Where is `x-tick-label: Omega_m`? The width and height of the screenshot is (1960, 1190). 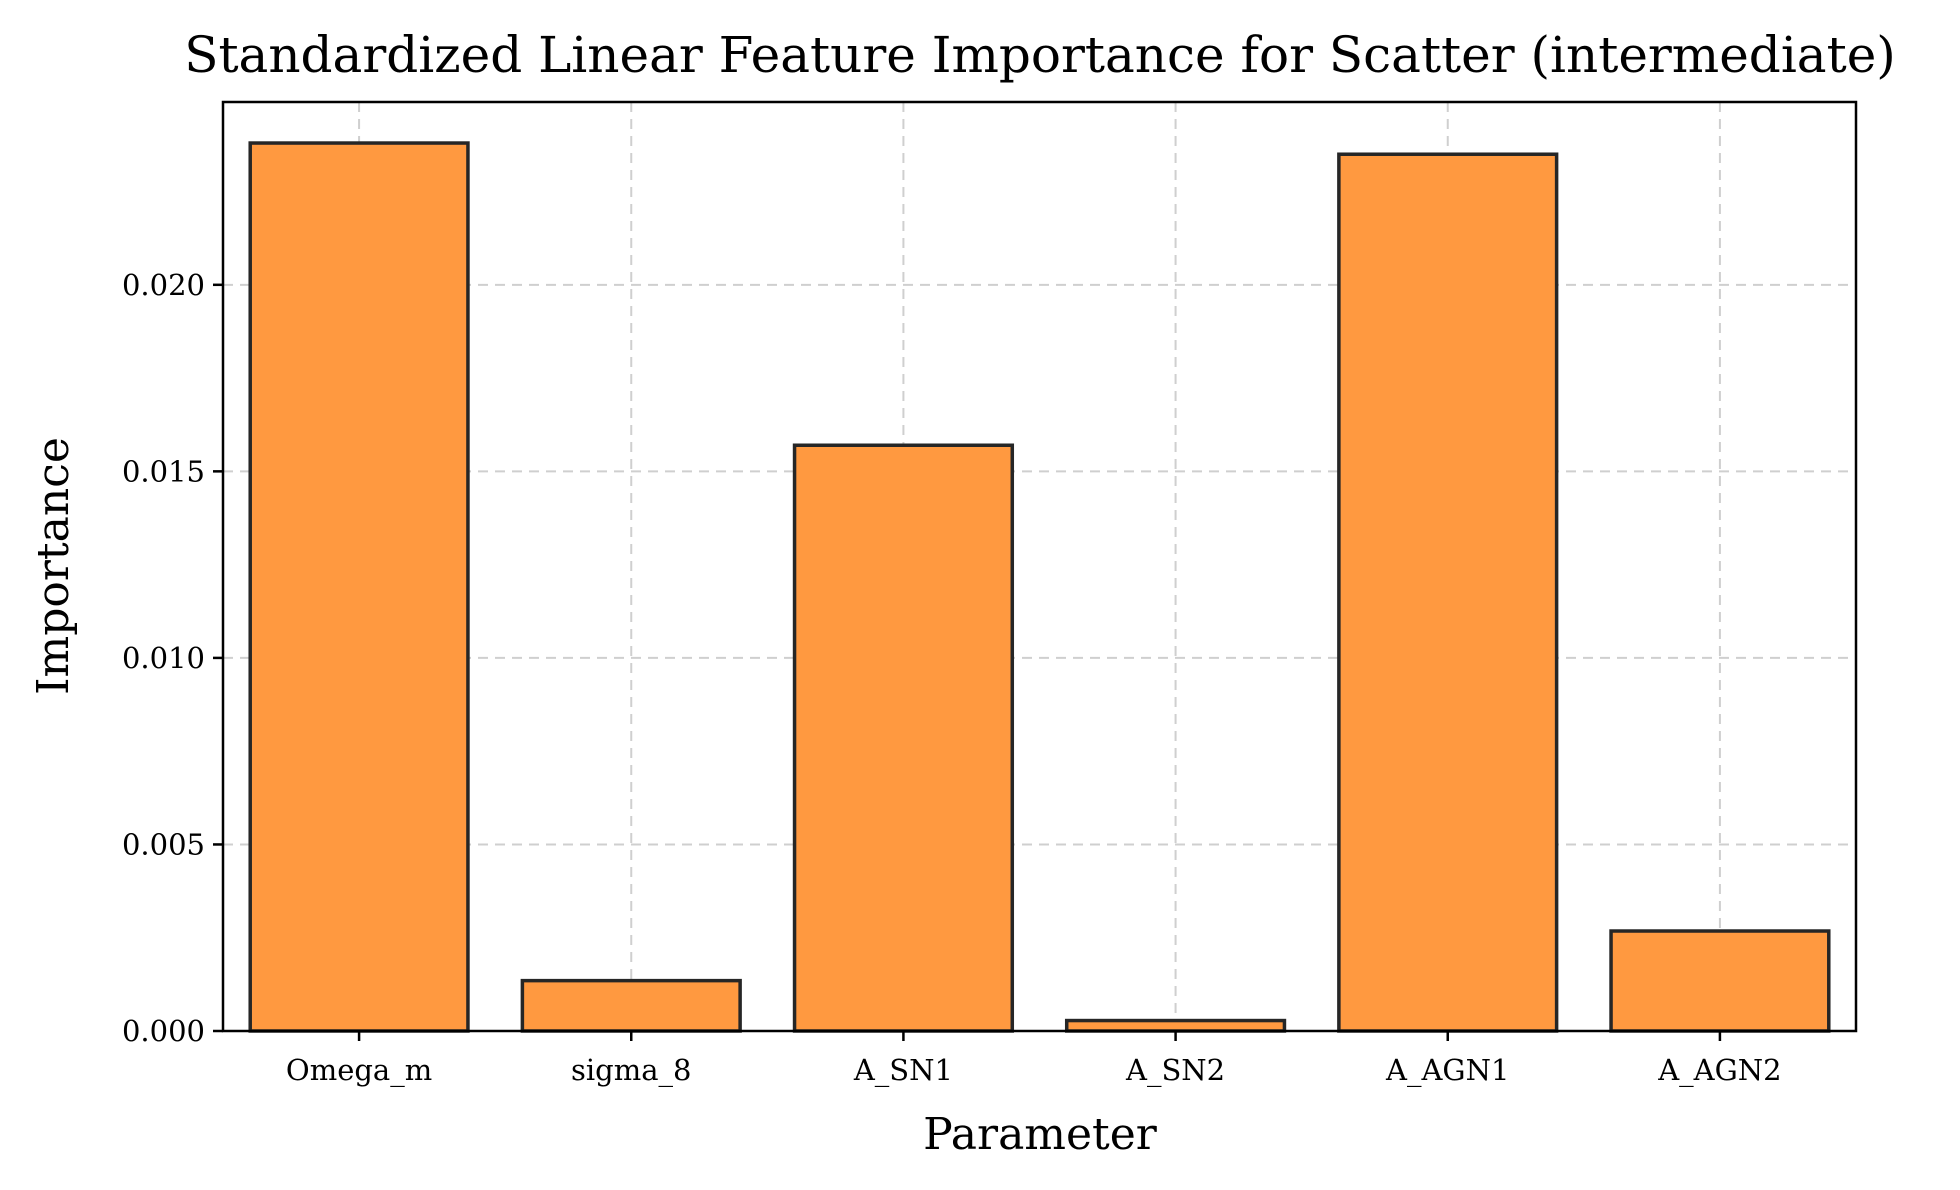 x-tick-label: Omega_m is located at coordinates (359, 1070).